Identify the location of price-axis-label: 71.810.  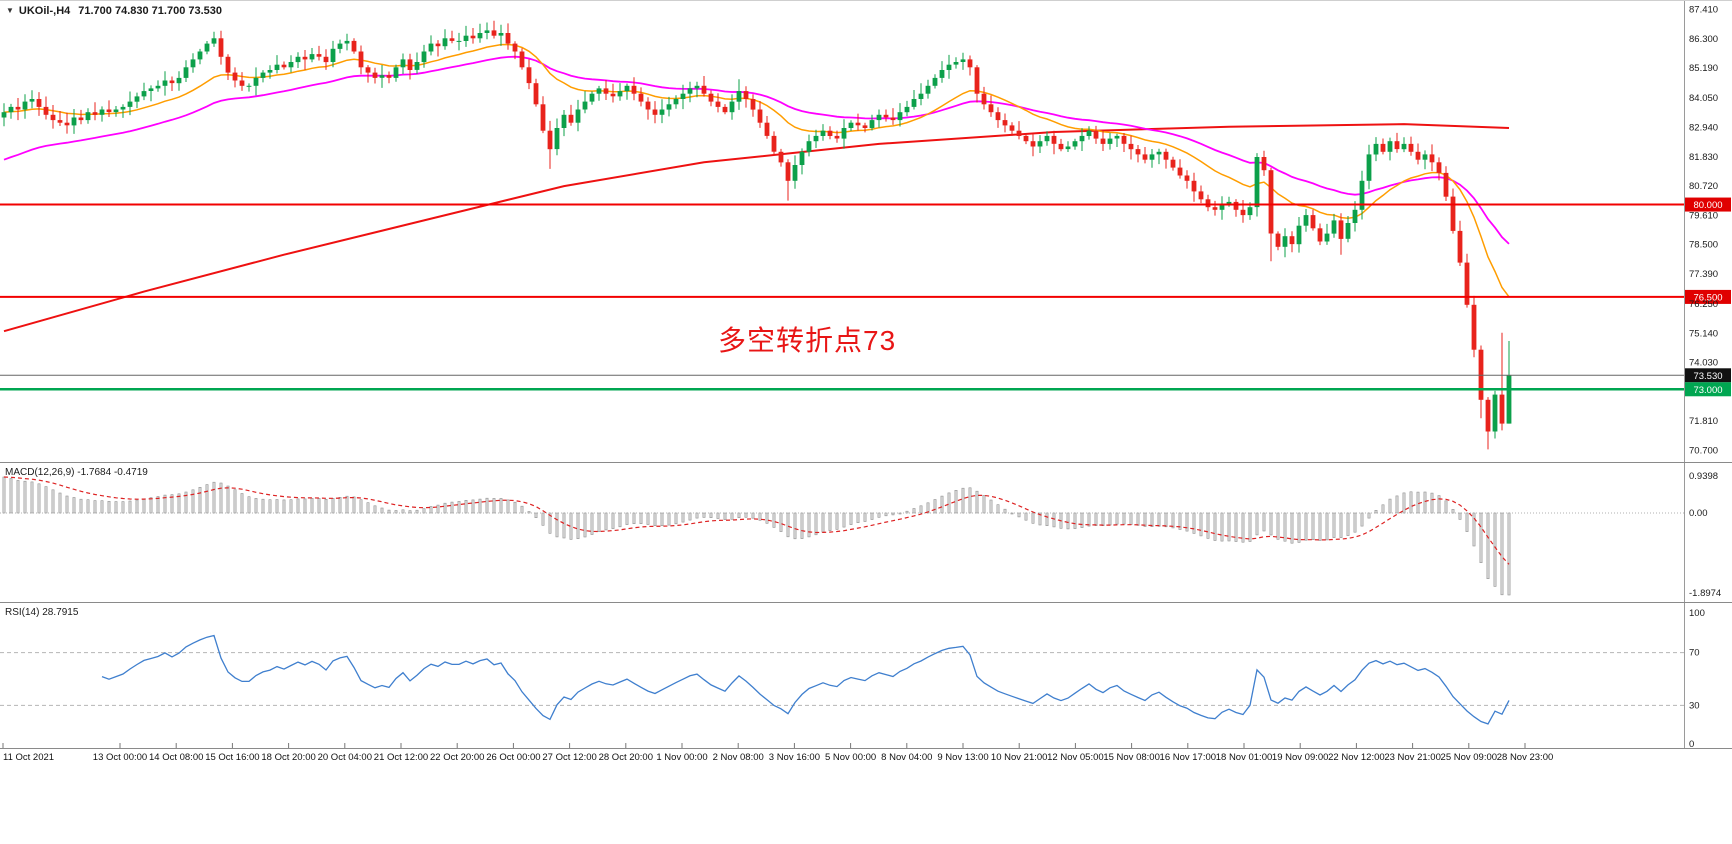
(1703, 421).